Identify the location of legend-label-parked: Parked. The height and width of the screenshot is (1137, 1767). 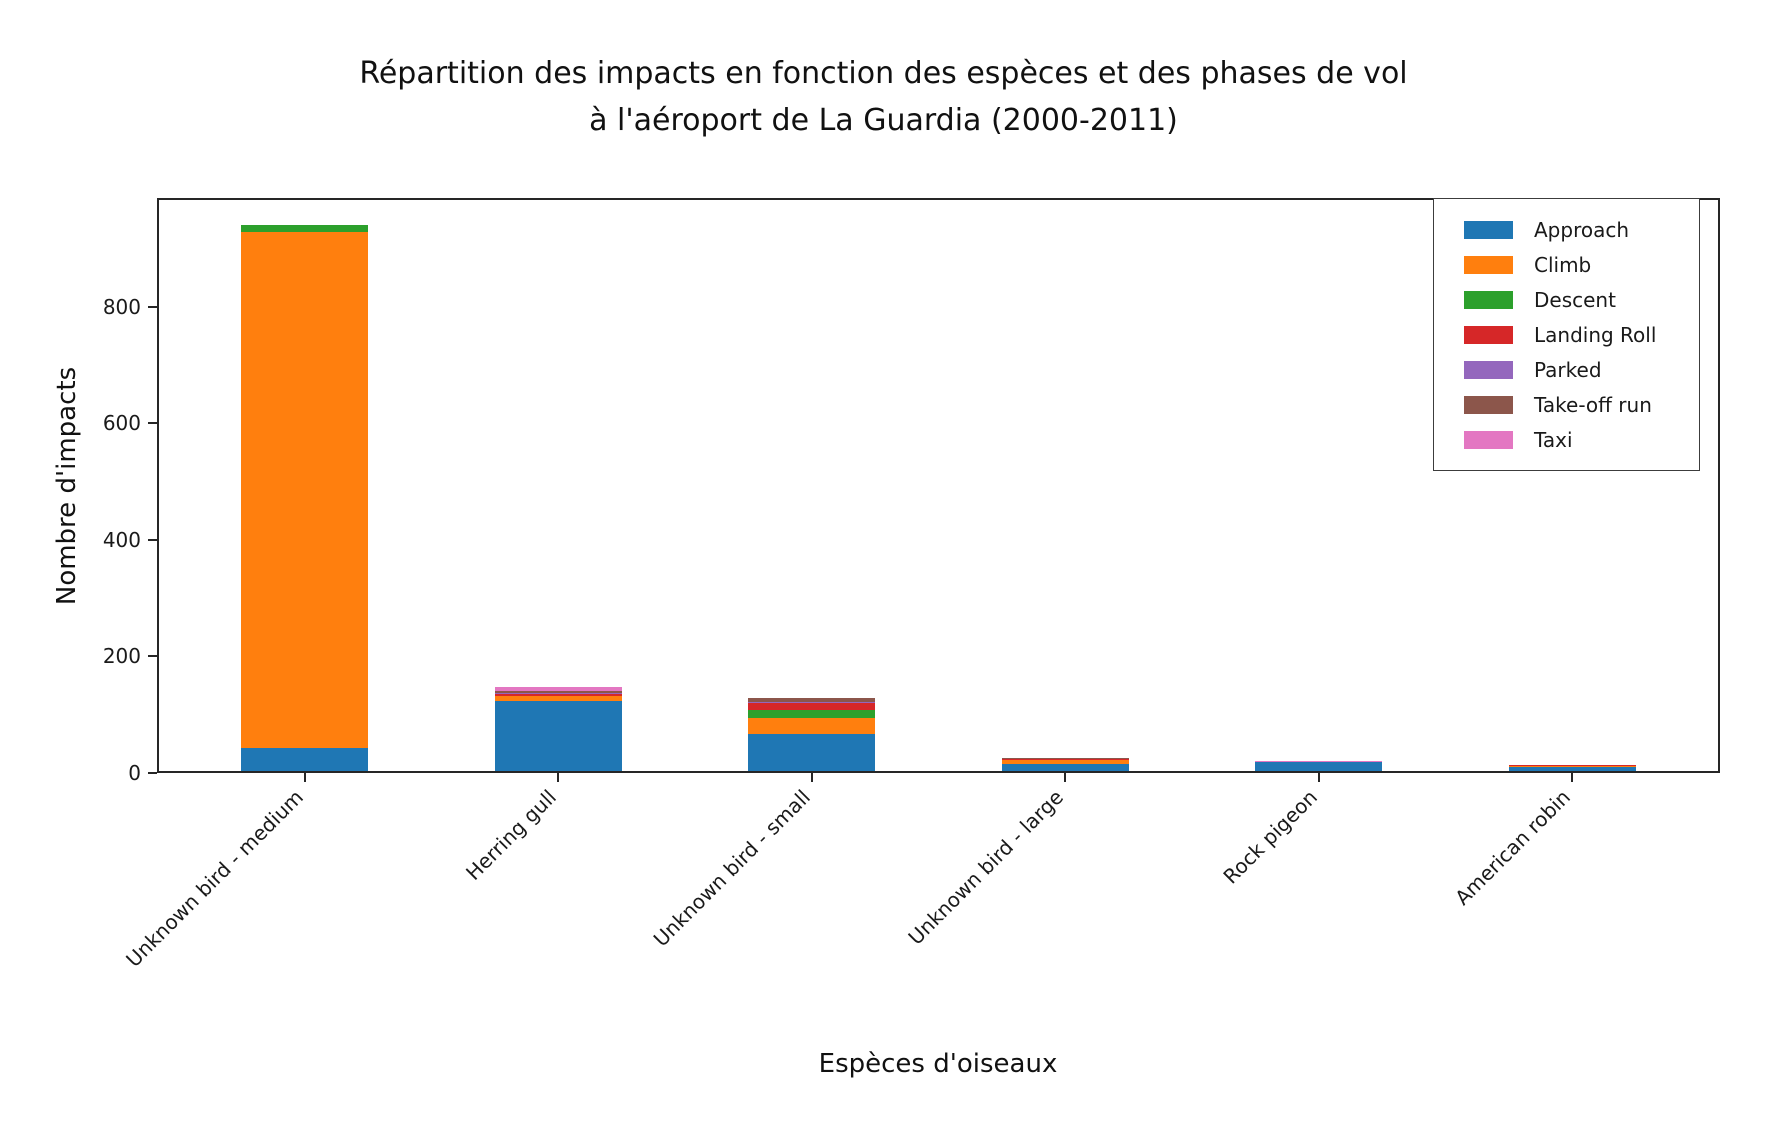
(1568, 369).